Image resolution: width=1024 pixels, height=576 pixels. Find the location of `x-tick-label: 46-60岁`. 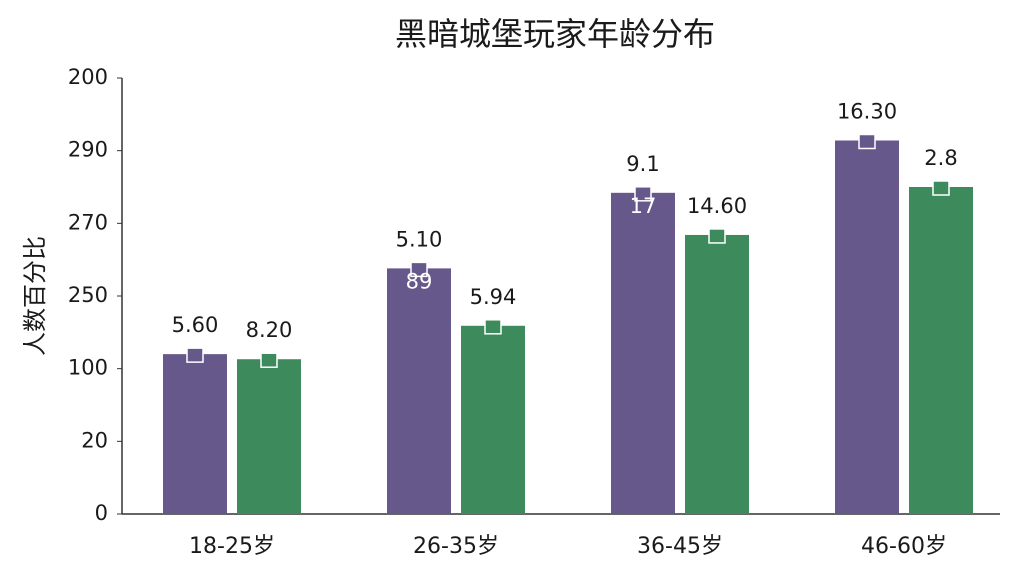

x-tick-label: 46-60岁 is located at coordinates (904, 546).